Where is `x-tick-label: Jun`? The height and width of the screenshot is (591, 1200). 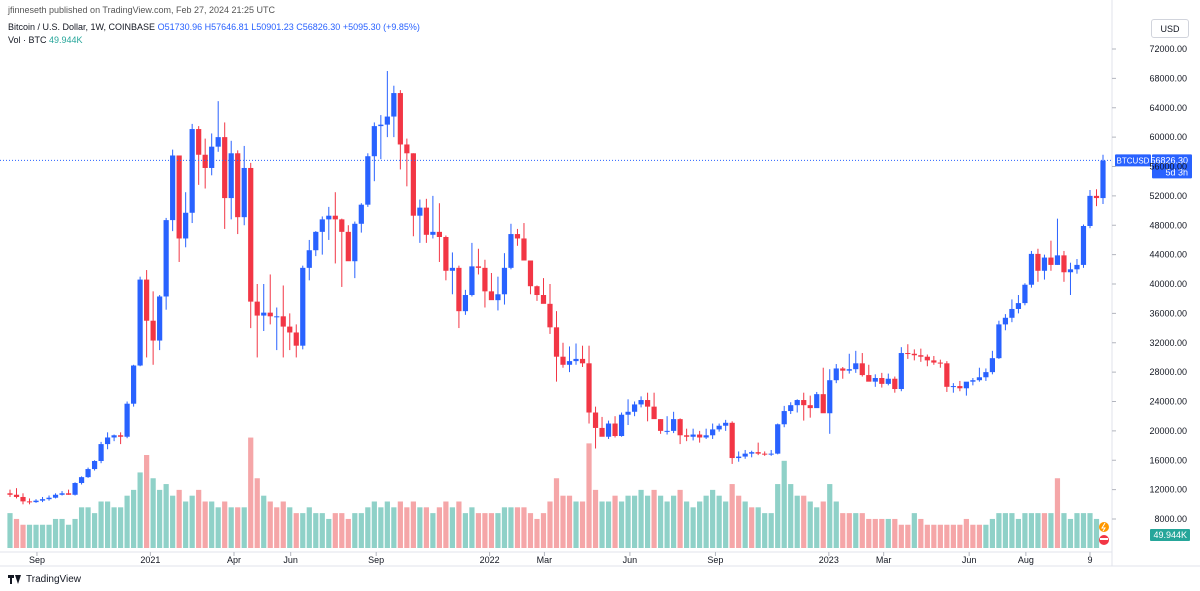 x-tick-label: Jun is located at coordinates (969, 560).